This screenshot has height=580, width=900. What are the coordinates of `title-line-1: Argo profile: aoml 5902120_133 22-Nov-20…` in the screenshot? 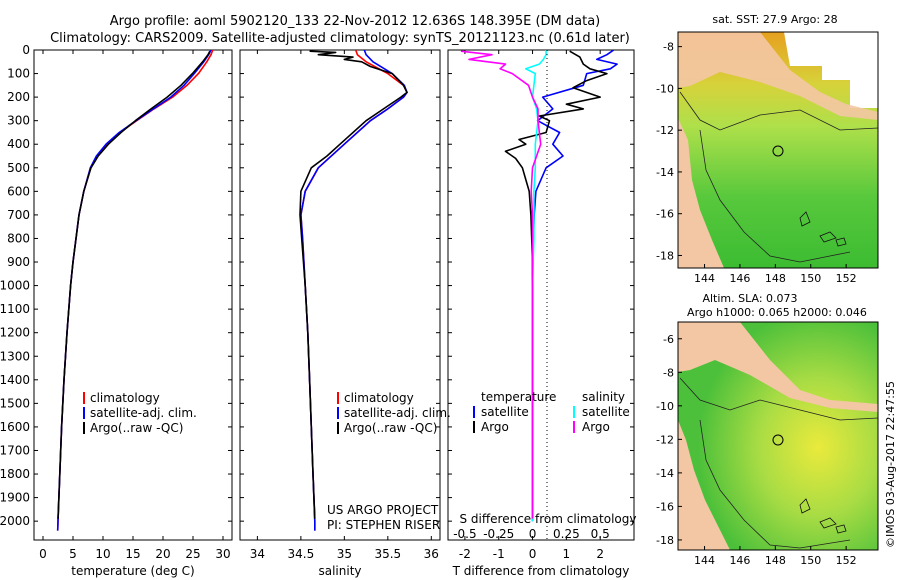 It's located at (355, 21).